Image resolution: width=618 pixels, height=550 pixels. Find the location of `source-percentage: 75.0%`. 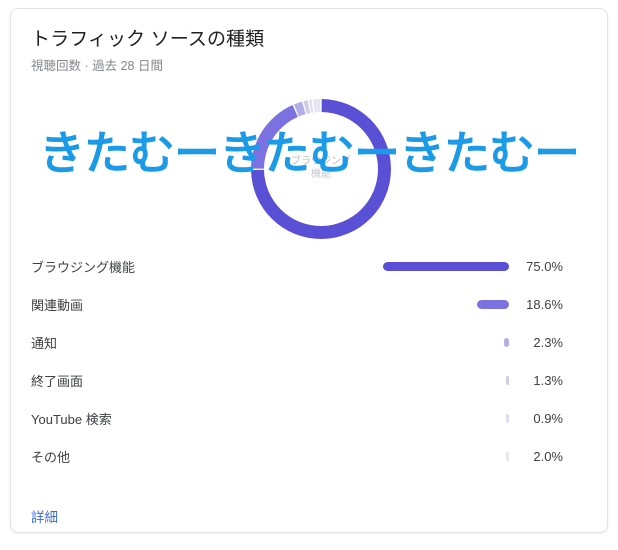

source-percentage: 75.0% is located at coordinates (544, 266).